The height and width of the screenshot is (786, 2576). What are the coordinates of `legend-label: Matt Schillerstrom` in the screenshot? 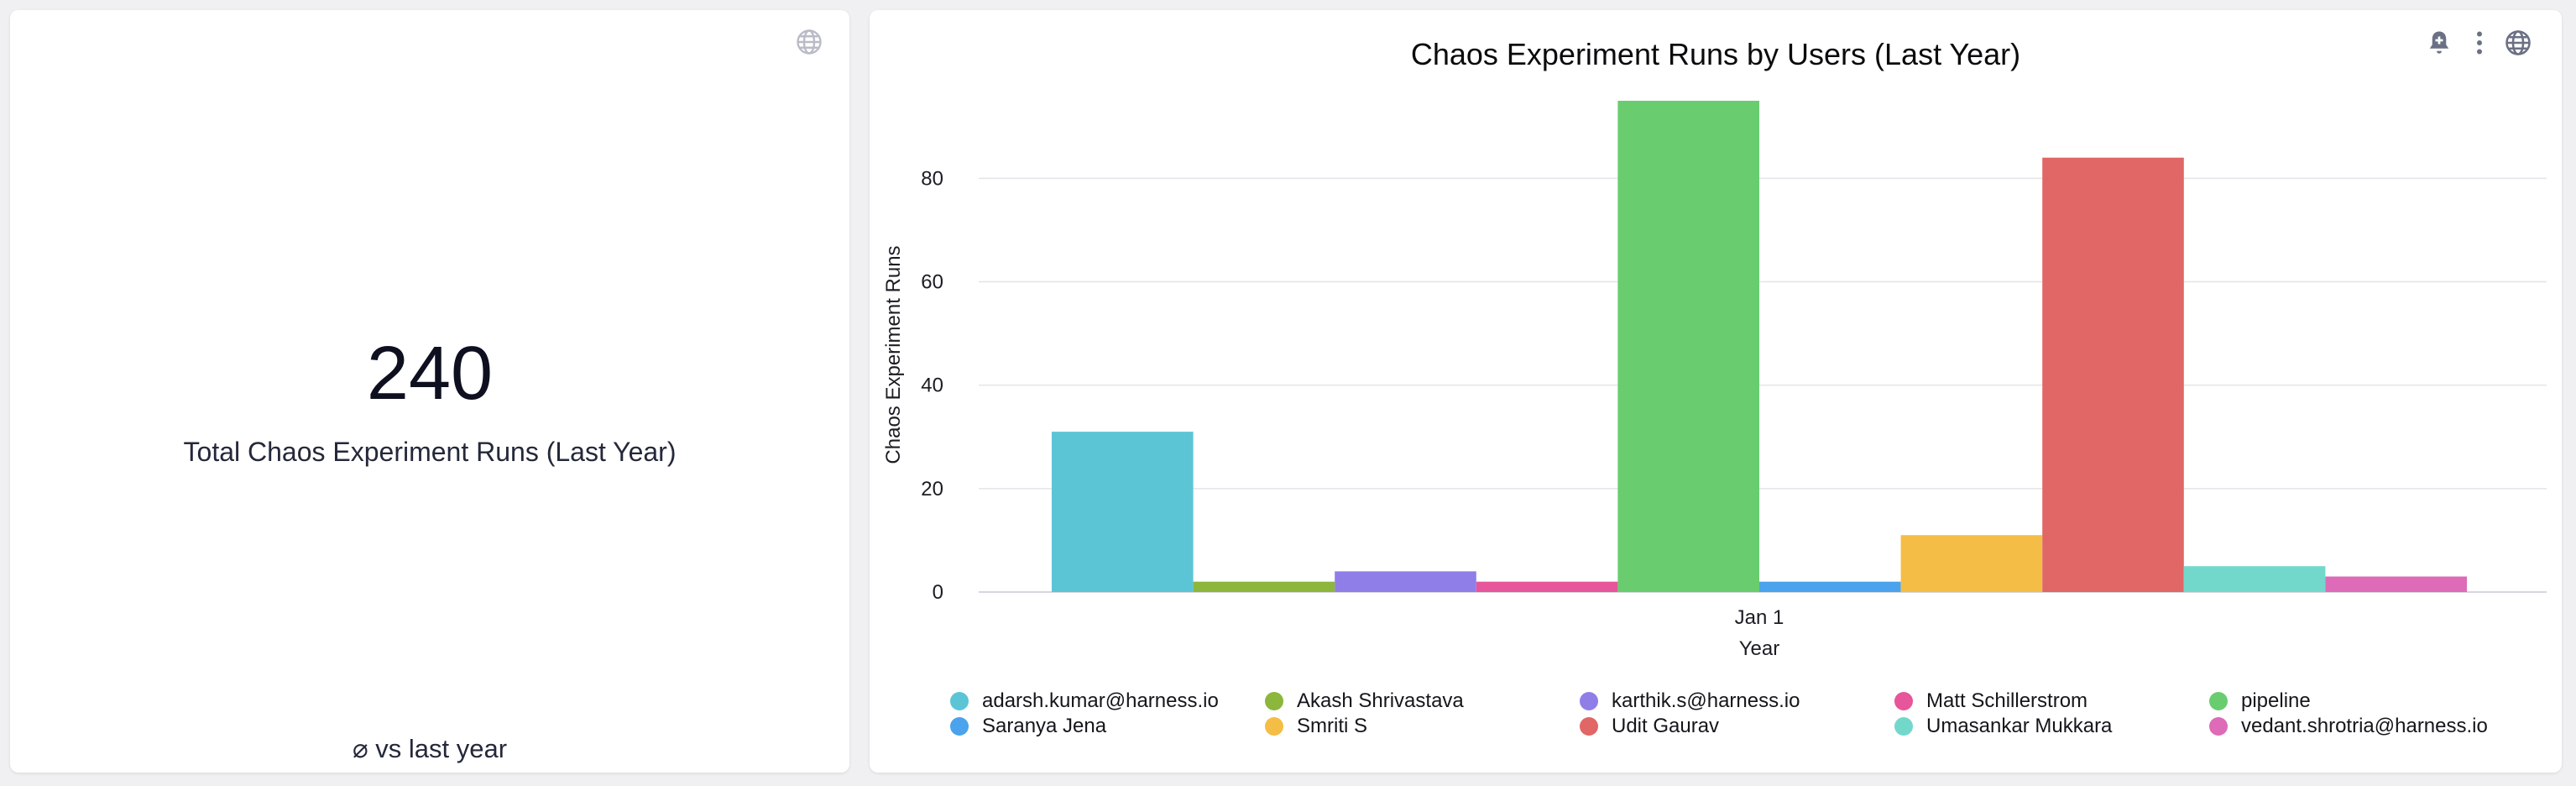 It's located at (2007, 700).